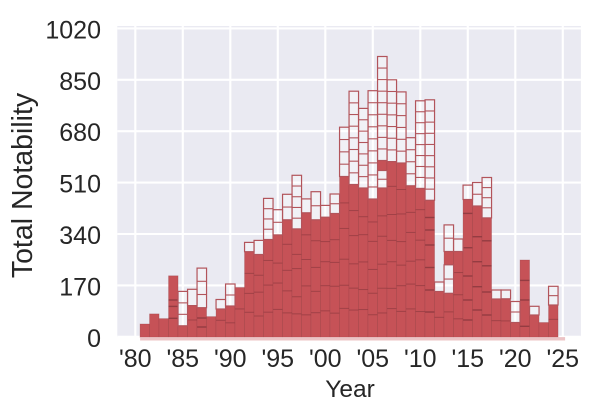 Image resolution: width=600 pixels, height=420 pixels. What do you see at coordinates (183, 359) in the screenshot?
I see `svg-text: '85` at bounding box center [183, 359].